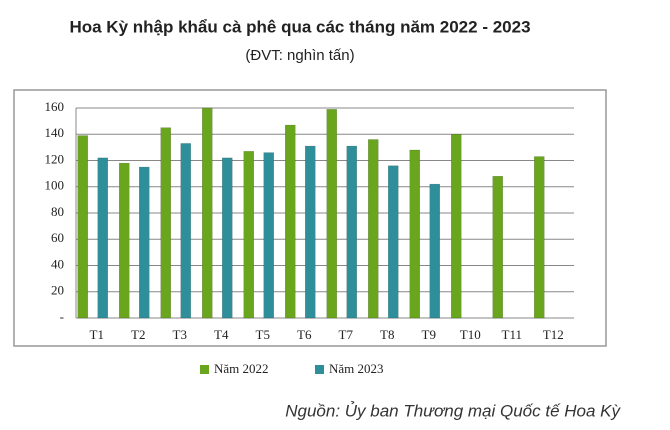 The image size is (670, 430). What do you see at coordinates (304, 334) in the screenshot?
I see `x-tick-label: T6` at bounding box center [304, 334].